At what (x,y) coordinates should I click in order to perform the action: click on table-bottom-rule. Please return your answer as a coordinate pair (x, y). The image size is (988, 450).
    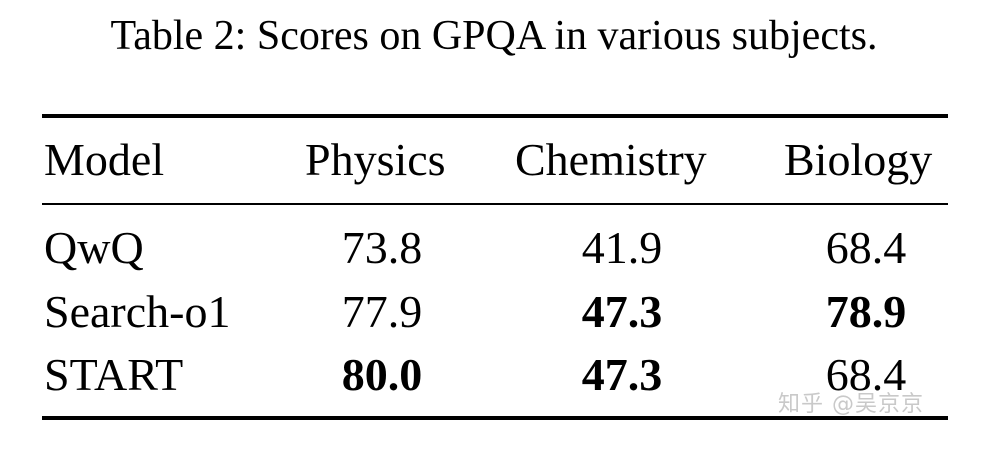
    Looking at the image, I should click on (495, 418).